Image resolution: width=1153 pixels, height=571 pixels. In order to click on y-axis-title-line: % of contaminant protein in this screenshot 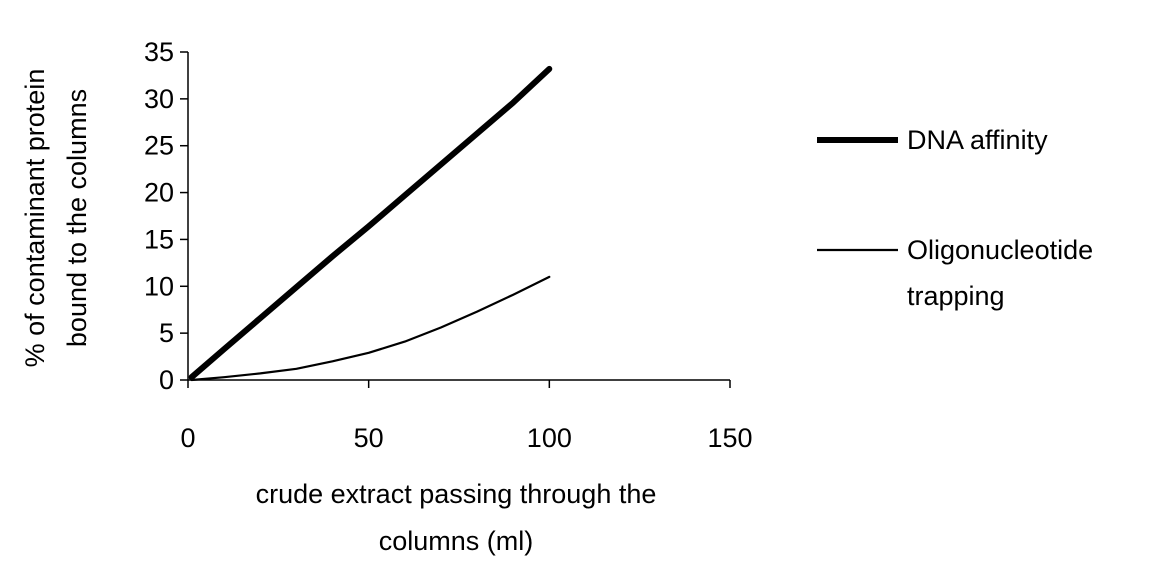, I will do `click(35, 218)`.